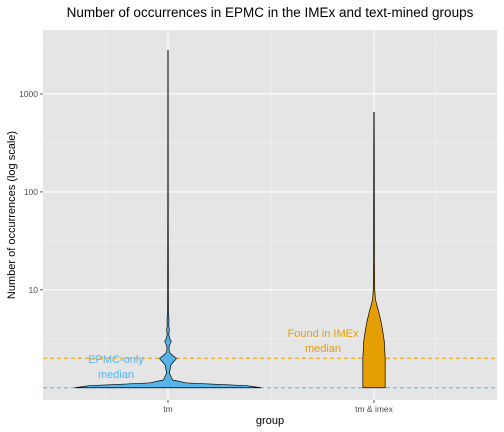 The image size is (504, 432). What do you see at coordinates (12, 215) in the screenshot?
I see `y-axis-title: Number of occurrences (log scale)` at bounding box center [12, 215].